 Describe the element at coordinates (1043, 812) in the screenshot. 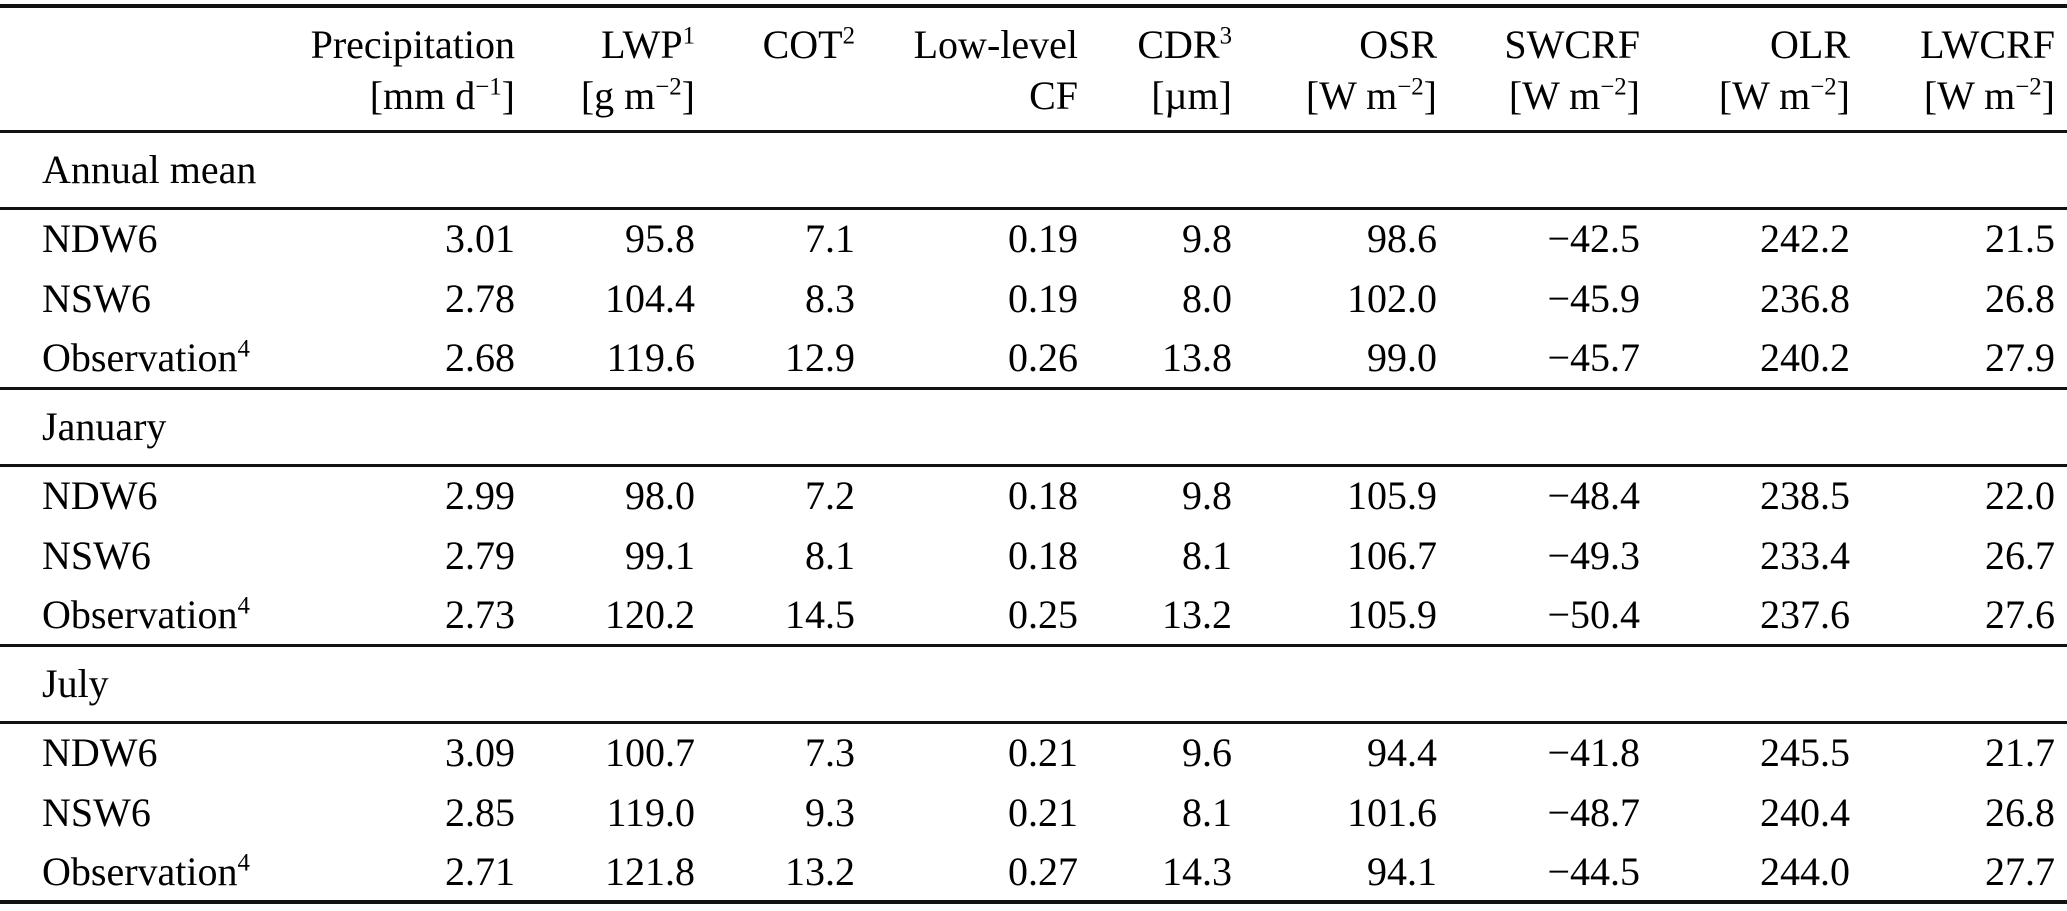

I see `value-cell: 0.21` at that location.